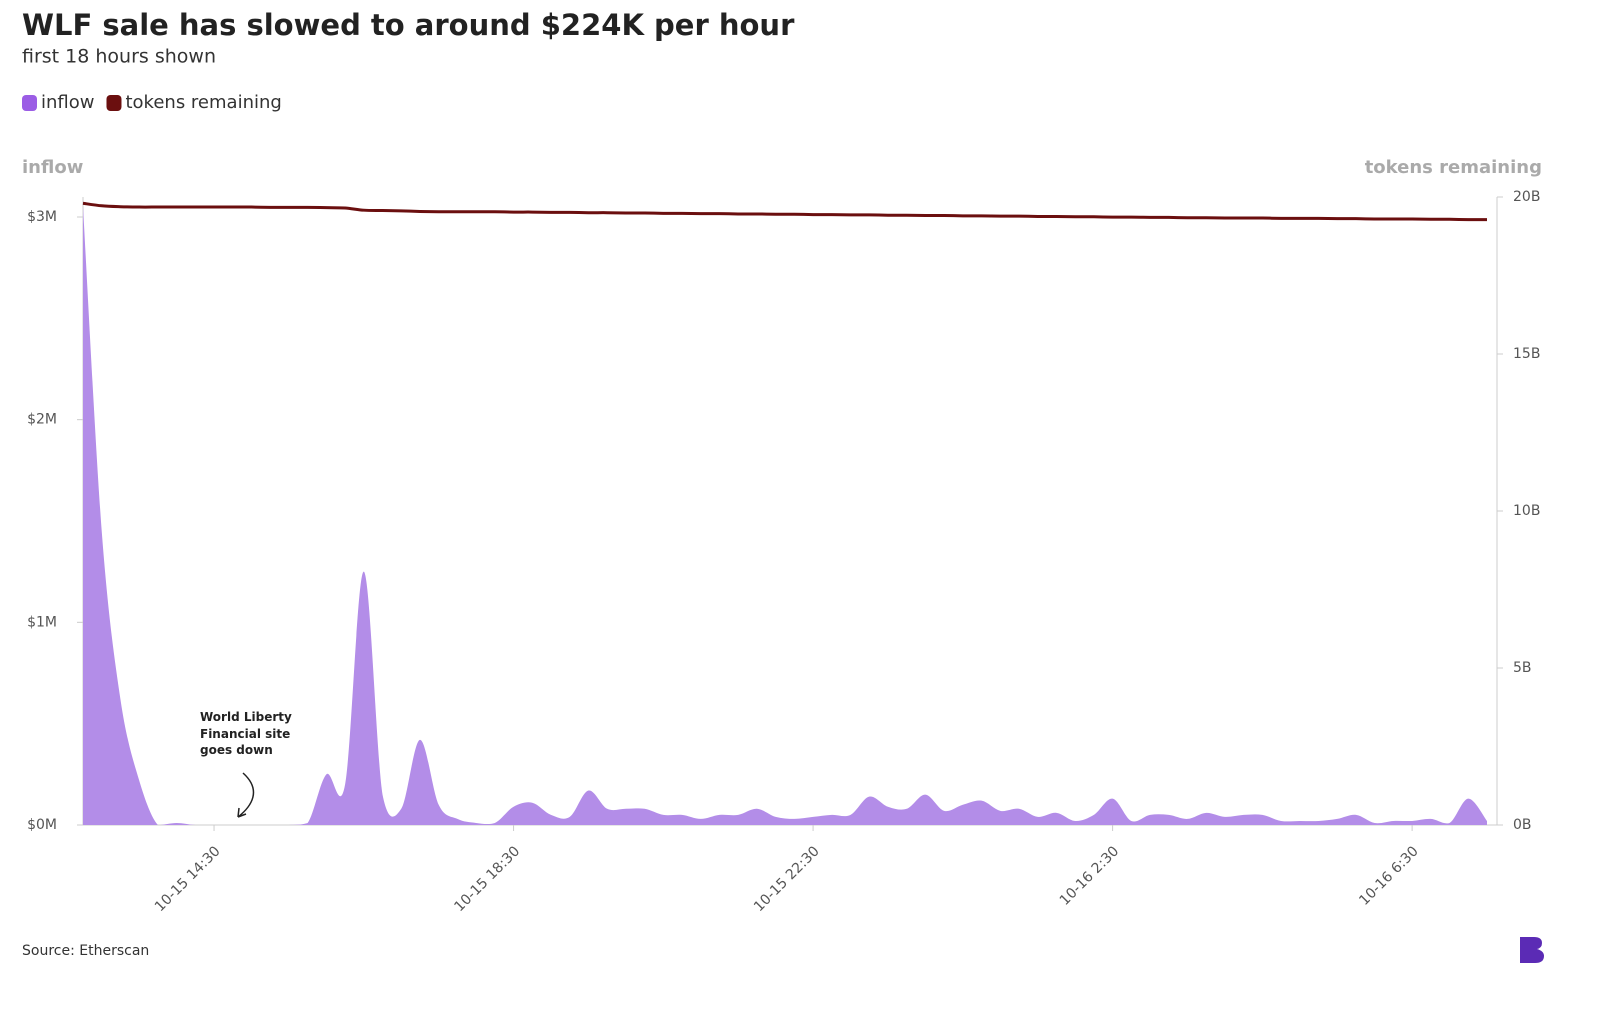  I want to click on y2-tick-label: 0B, so click(1522, 825).